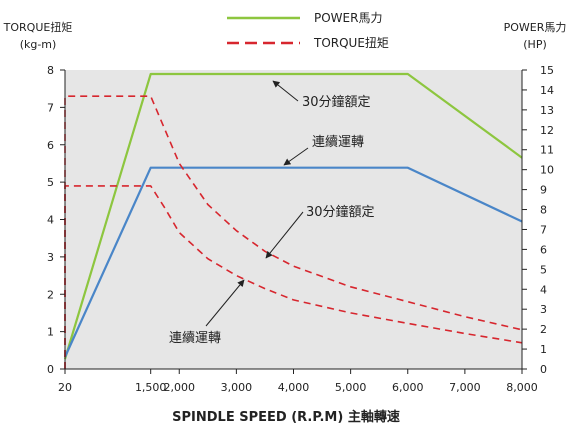  I want to click on anno-arrow-torque-cont, so click(225, 303).